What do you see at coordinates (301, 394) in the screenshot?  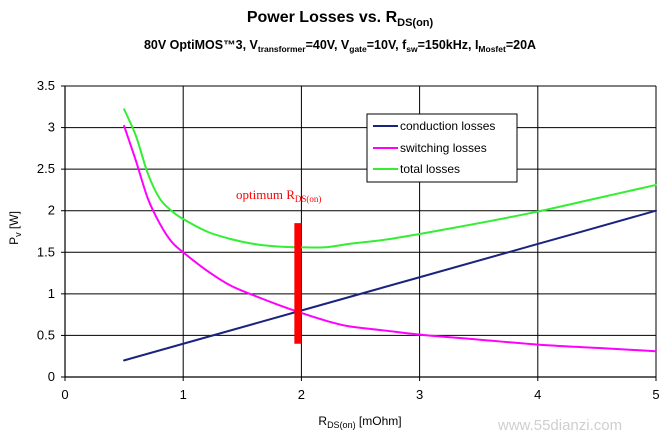 I see `x-tick-label-2: 2` at bounding box center [301, 394].